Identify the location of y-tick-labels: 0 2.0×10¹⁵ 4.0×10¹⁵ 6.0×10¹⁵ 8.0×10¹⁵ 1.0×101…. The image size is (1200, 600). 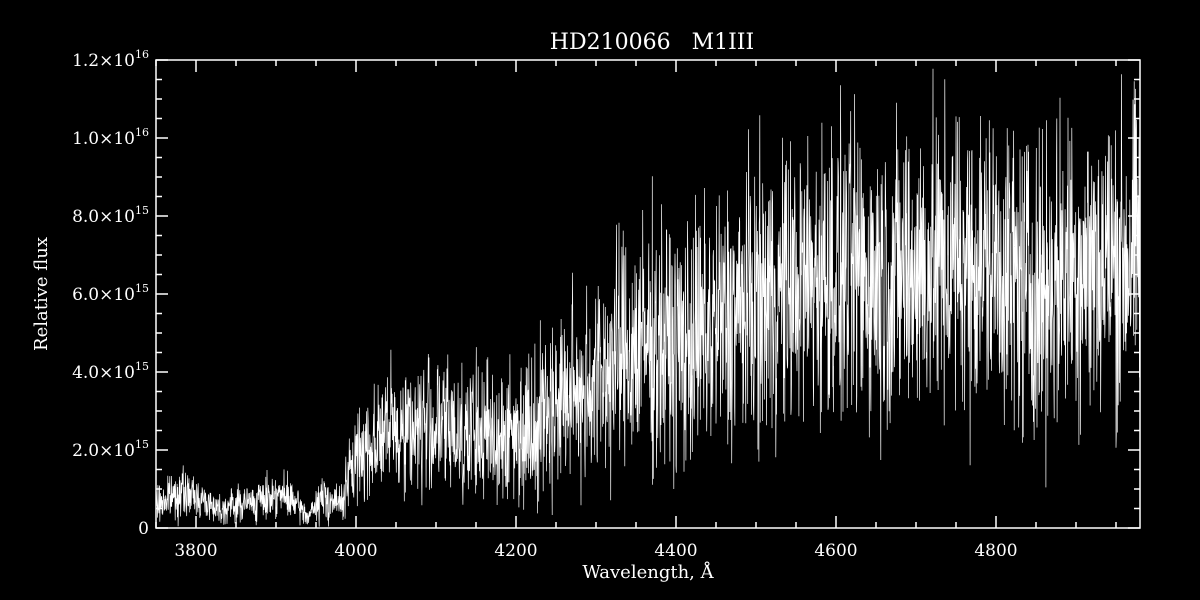
(110, 293).